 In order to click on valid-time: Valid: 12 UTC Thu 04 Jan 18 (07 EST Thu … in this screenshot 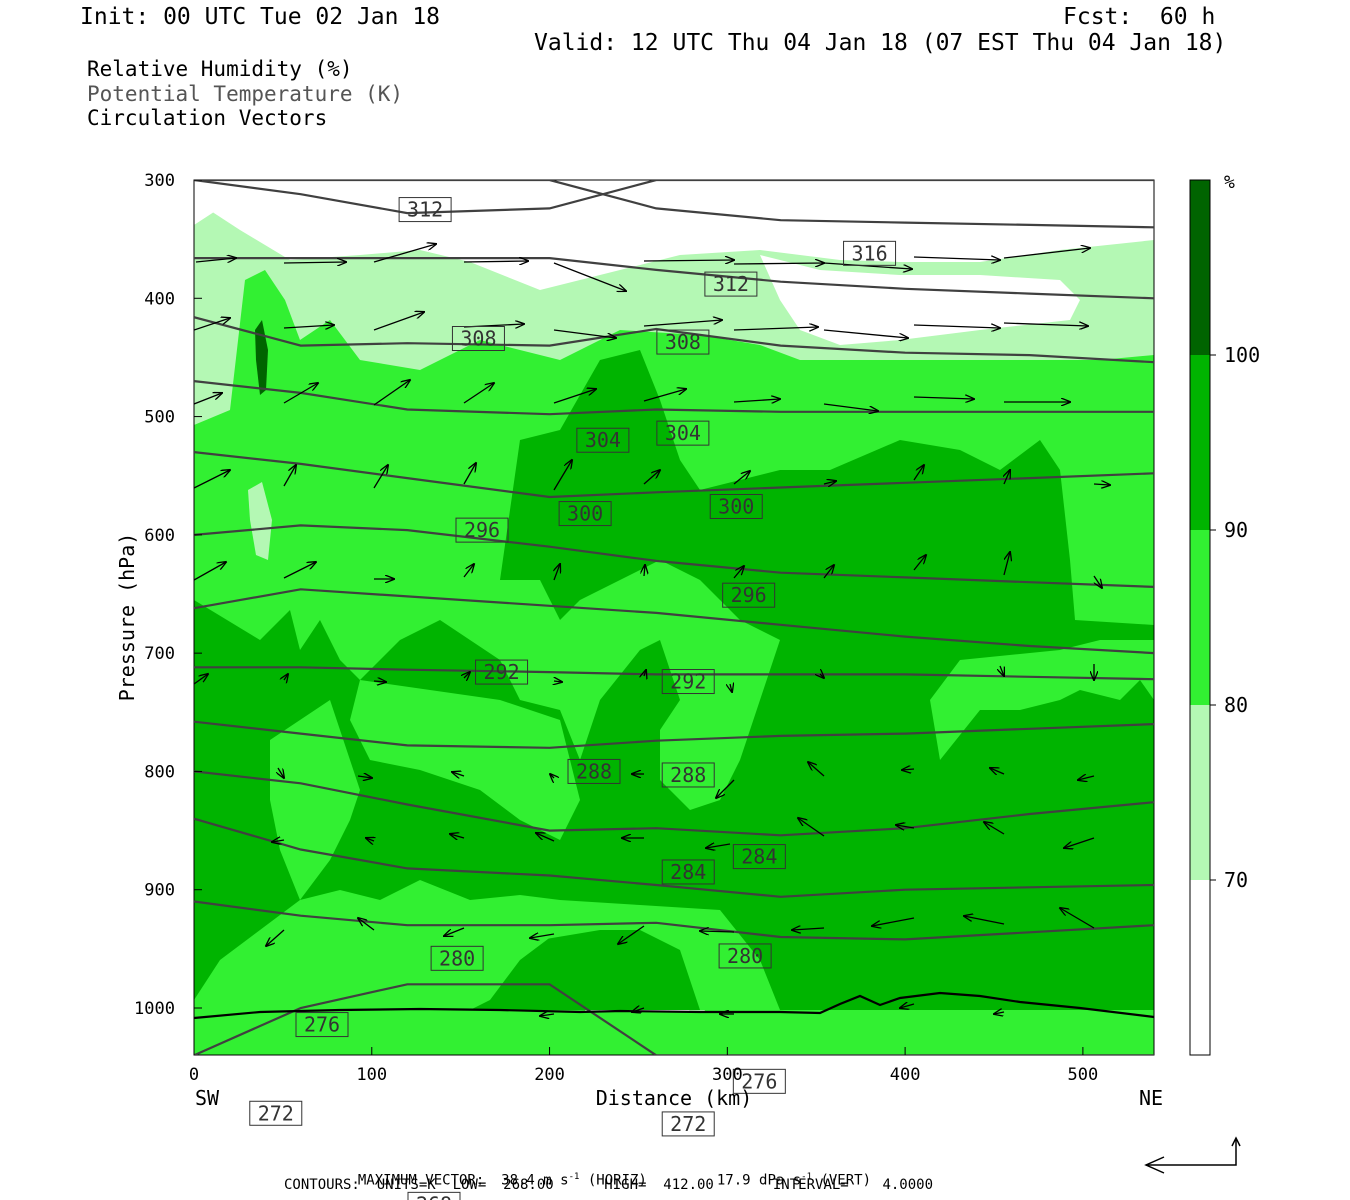, I will do `click(880, 43)`.